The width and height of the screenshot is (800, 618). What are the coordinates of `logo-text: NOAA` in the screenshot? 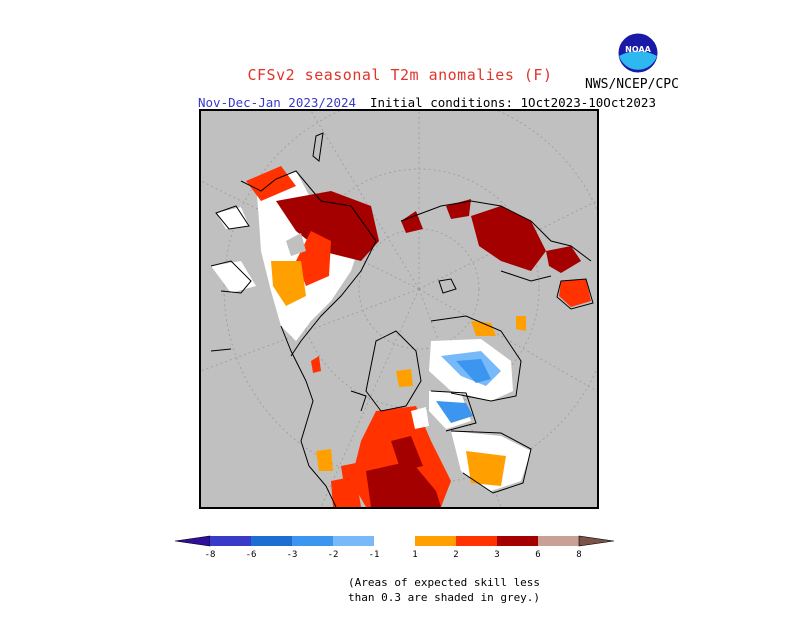 It's located at (638, 49).